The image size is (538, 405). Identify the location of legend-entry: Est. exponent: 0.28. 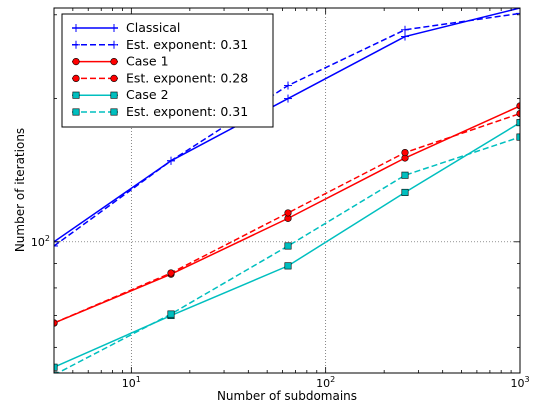
(160, 77).